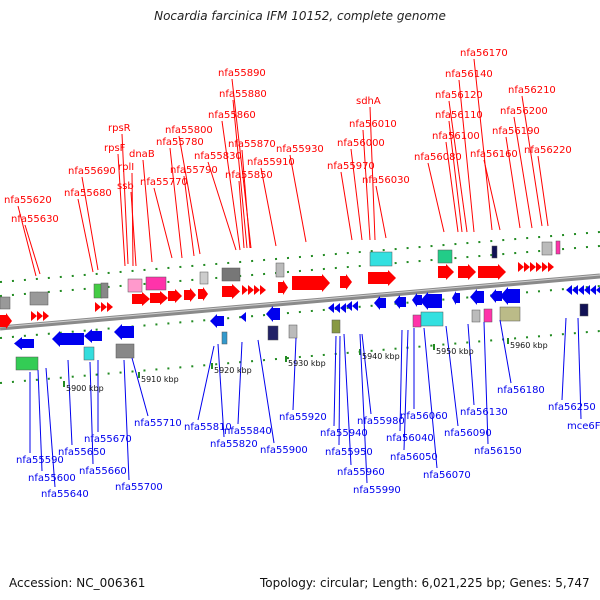 The width and height of the screenshot is (600, 600). I want to click on gene-label-reverse: nfa55920, so click(303, 417).